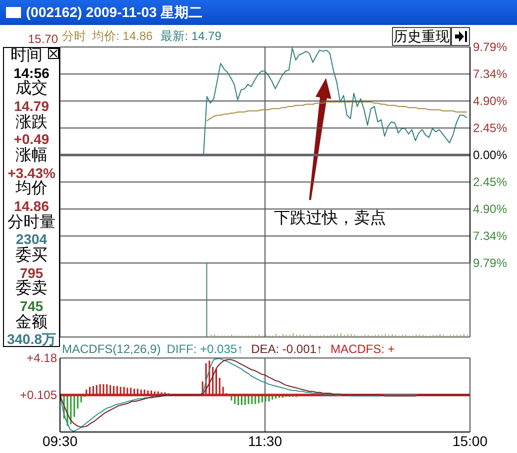  I want to click on text: 委卖, so click(32, 289).